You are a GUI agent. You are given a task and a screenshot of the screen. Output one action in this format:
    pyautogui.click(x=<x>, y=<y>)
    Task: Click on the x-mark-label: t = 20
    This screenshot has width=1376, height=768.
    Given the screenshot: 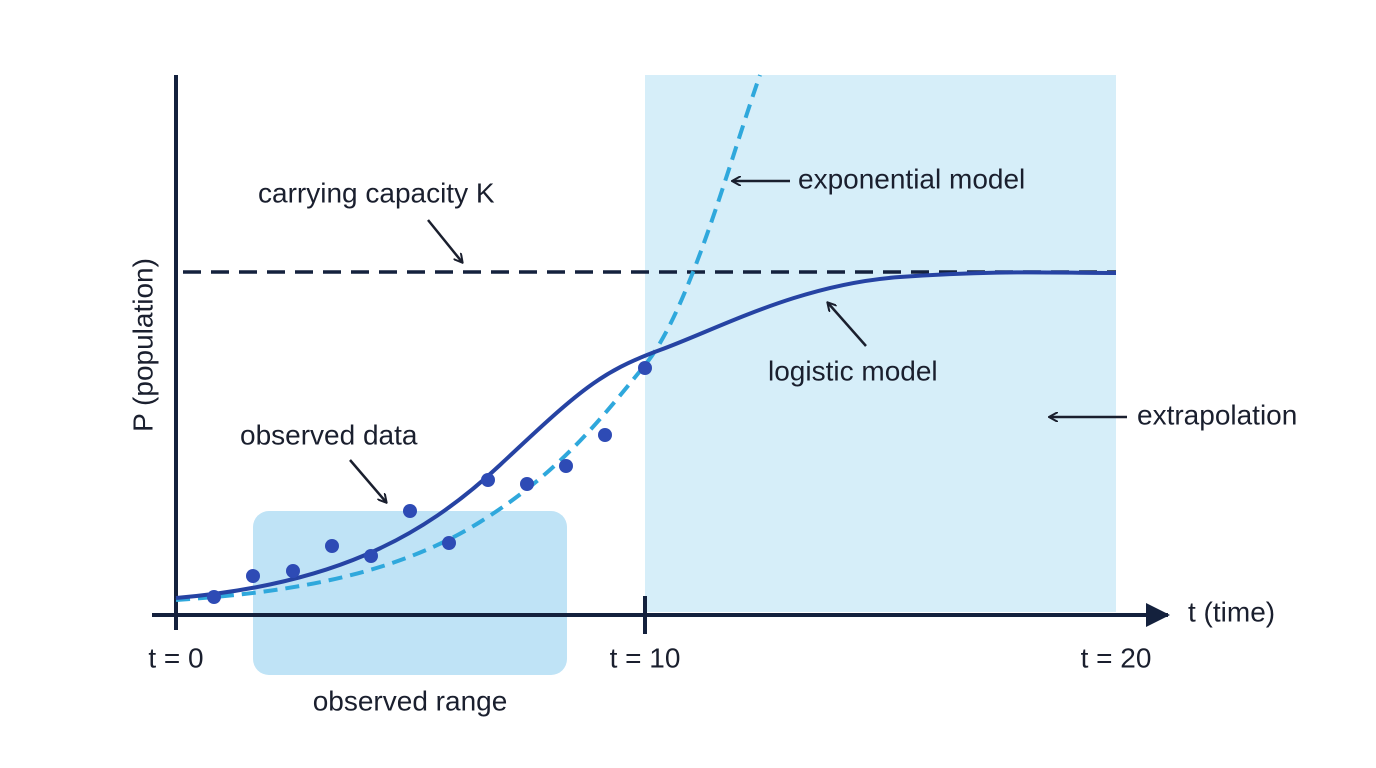 What is the action you would take?
    pyautogui.click(x=1116, y=657)
    